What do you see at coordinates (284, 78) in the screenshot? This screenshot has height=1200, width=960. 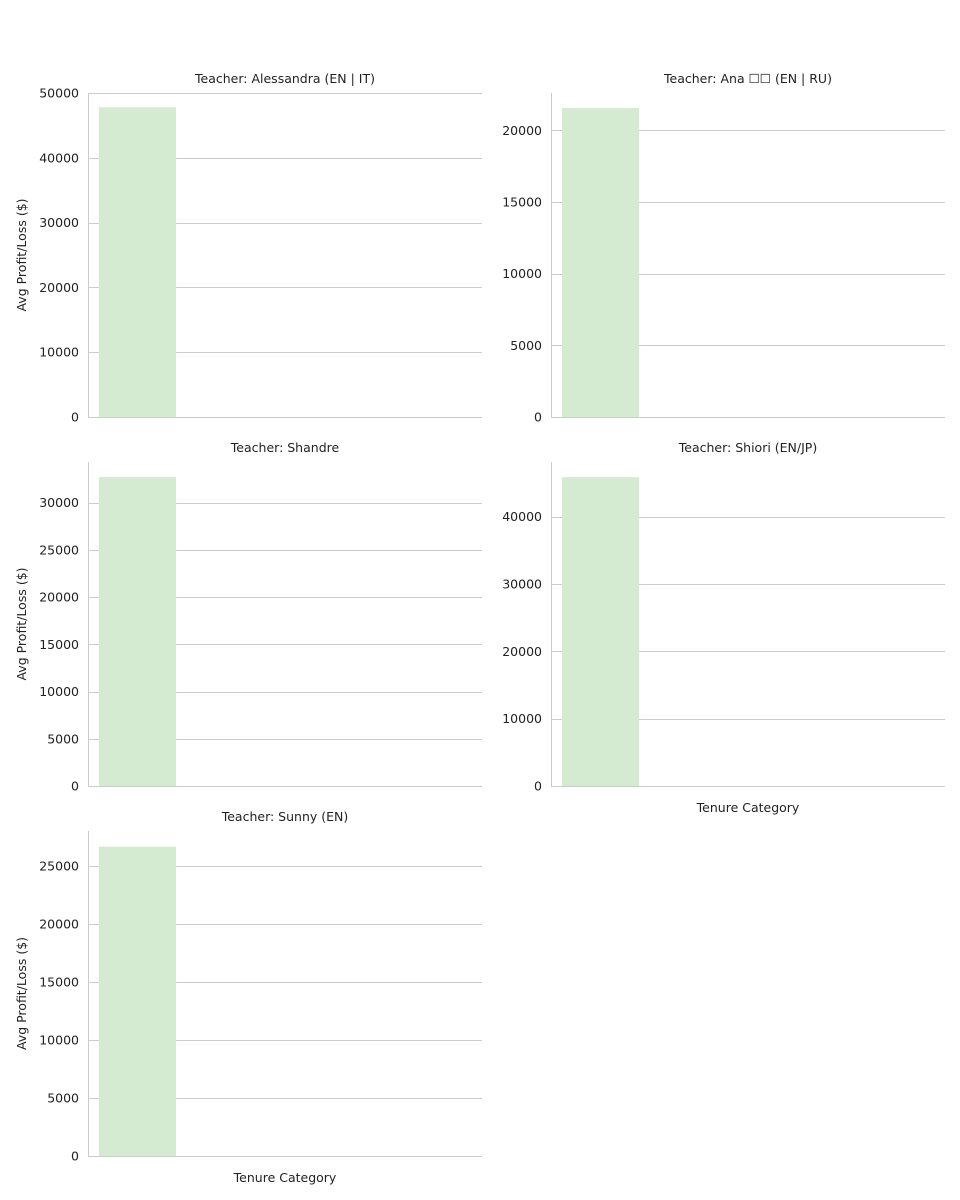 I see `panel-title: Teacher: Alessandra (EN | IT)` at bounding box center [284, 78].